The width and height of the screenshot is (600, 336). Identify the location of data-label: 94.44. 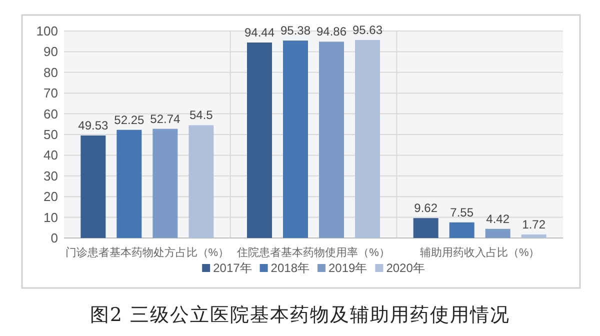
(259, 33).